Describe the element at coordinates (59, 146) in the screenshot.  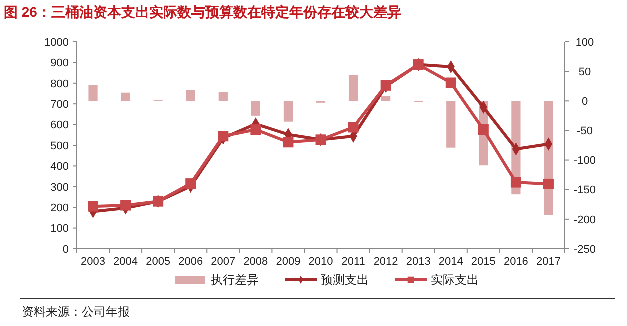
I see `y-tick-label: 500` at that location.